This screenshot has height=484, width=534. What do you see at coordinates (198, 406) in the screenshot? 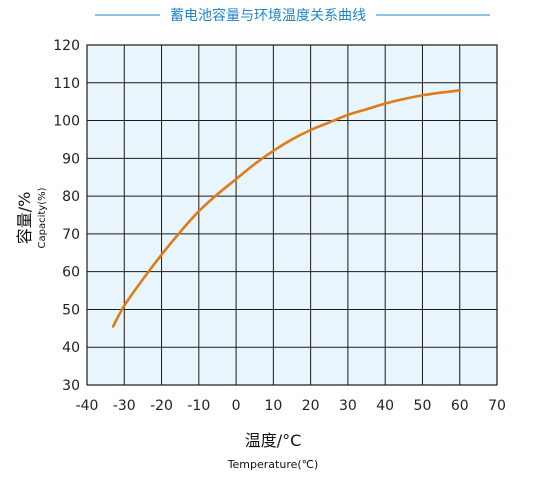
I see `x-tick-label: -10` at bounding box center [198, 406].